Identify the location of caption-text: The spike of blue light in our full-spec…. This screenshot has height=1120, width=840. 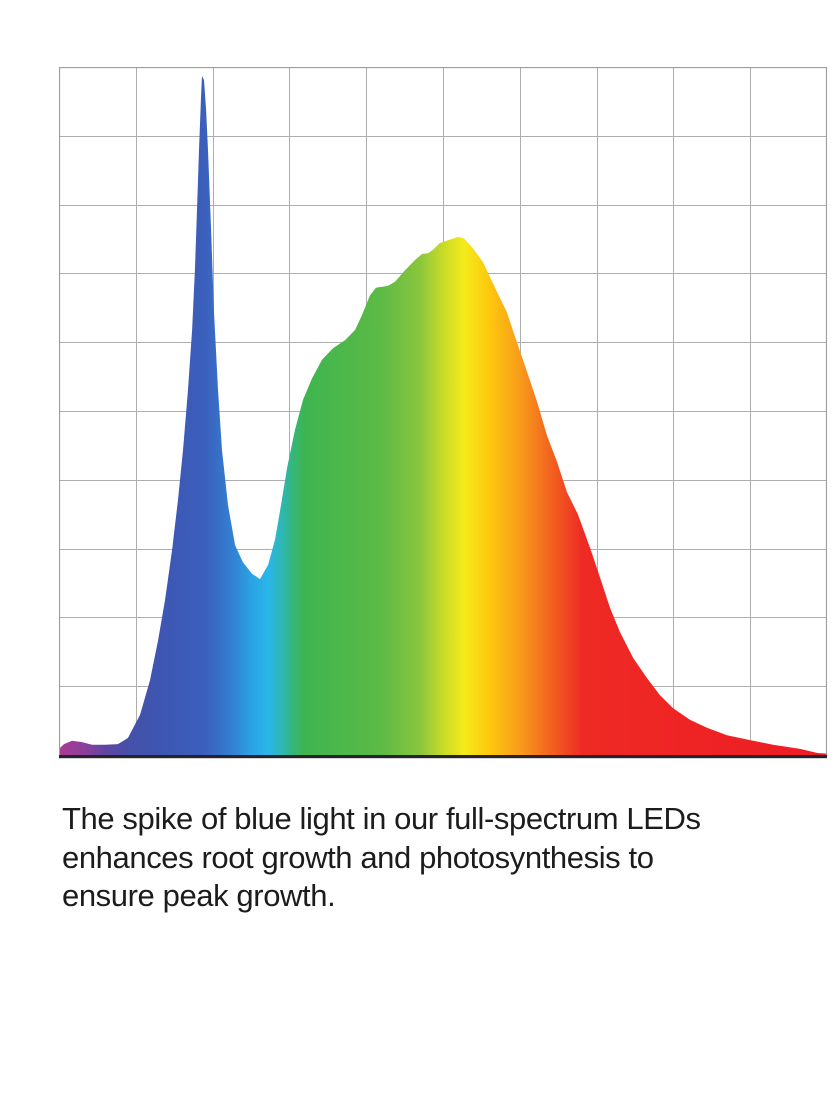
(423, 858).